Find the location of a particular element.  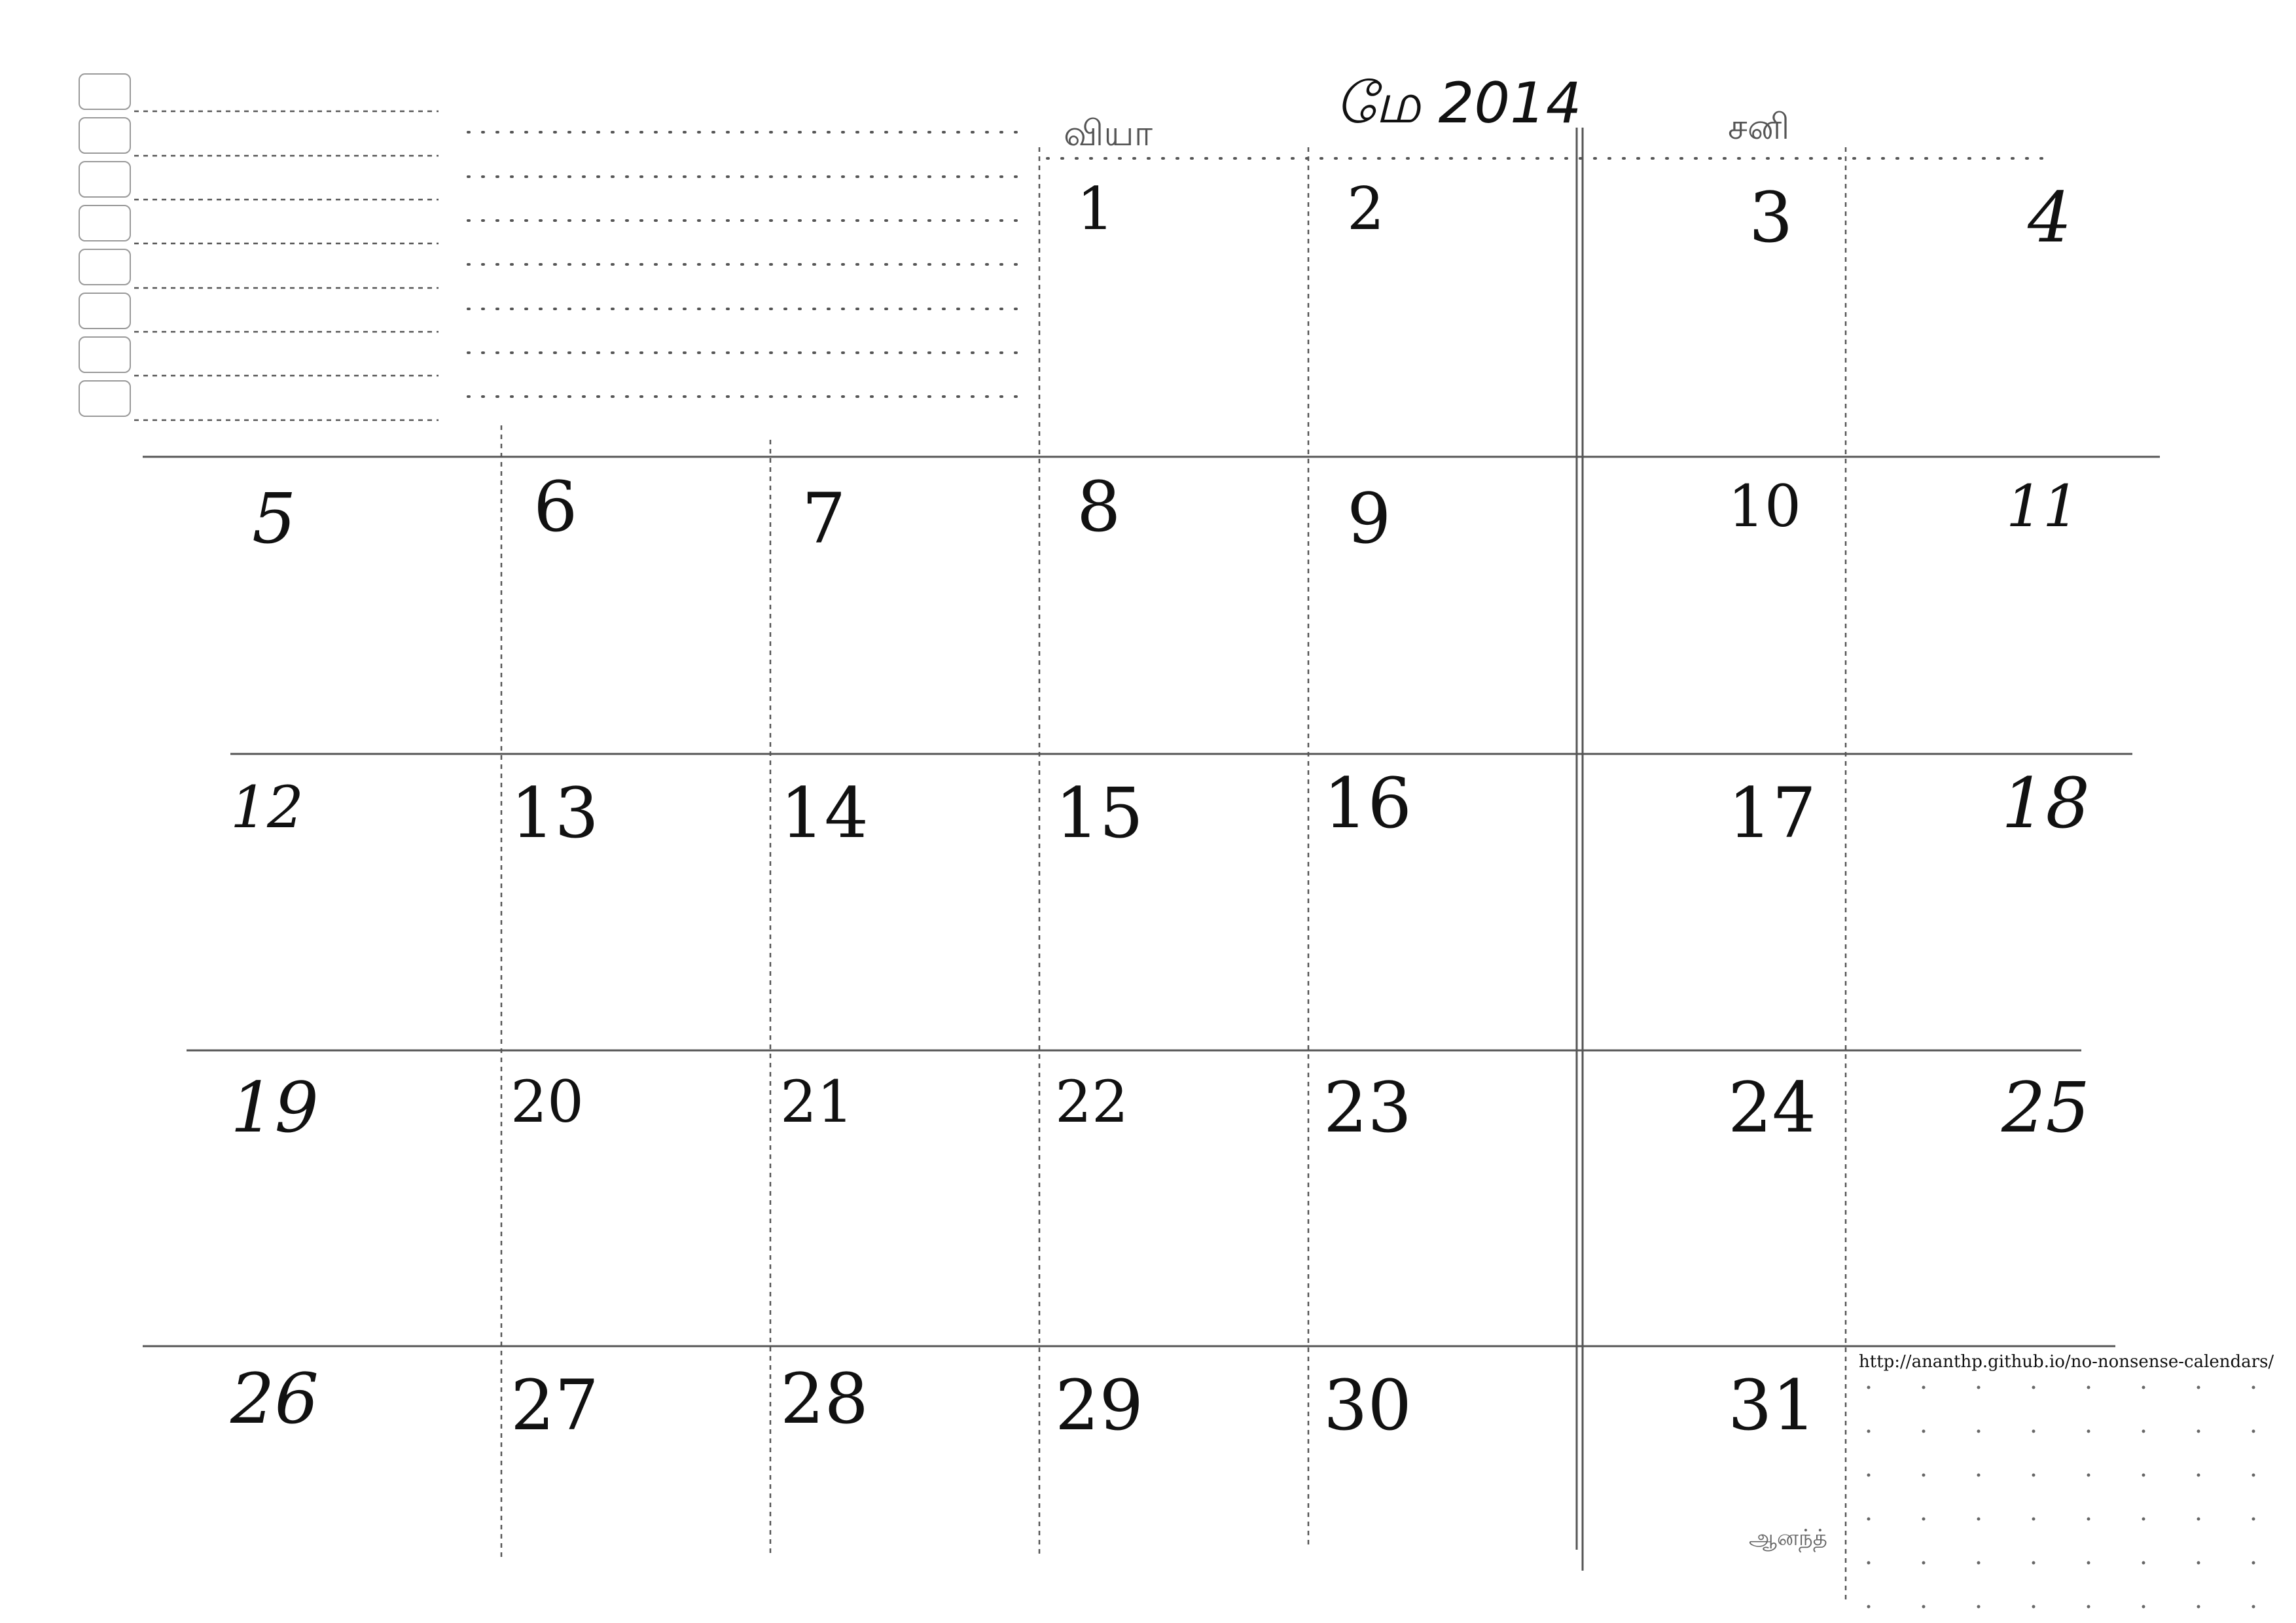

day-number: 7 is located at coordinates (824, 518).